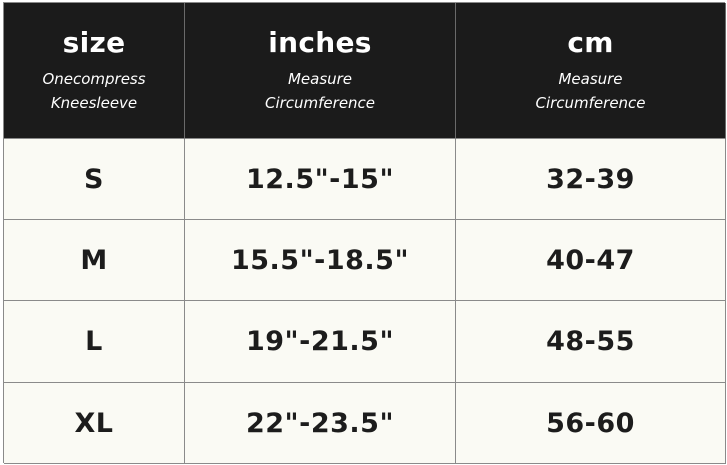  I want to click on table-cell: 12.5"-15", so click(320, 179).